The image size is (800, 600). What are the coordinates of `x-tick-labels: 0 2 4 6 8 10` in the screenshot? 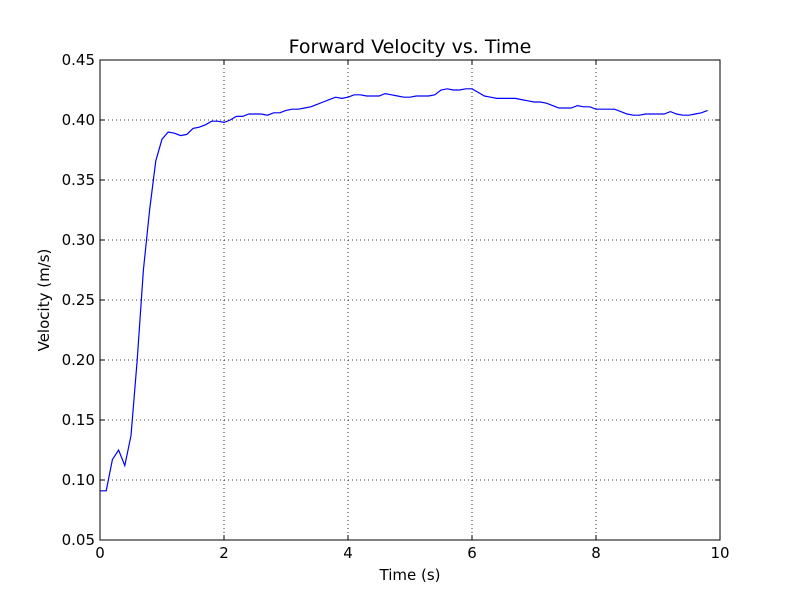 It's located at (412, 553).